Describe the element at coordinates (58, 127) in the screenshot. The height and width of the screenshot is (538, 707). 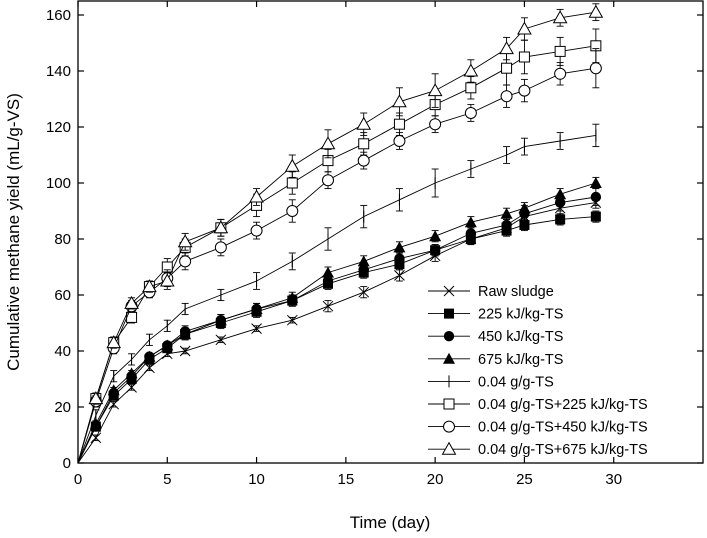
I see `y-tick-label: 120` at that location.